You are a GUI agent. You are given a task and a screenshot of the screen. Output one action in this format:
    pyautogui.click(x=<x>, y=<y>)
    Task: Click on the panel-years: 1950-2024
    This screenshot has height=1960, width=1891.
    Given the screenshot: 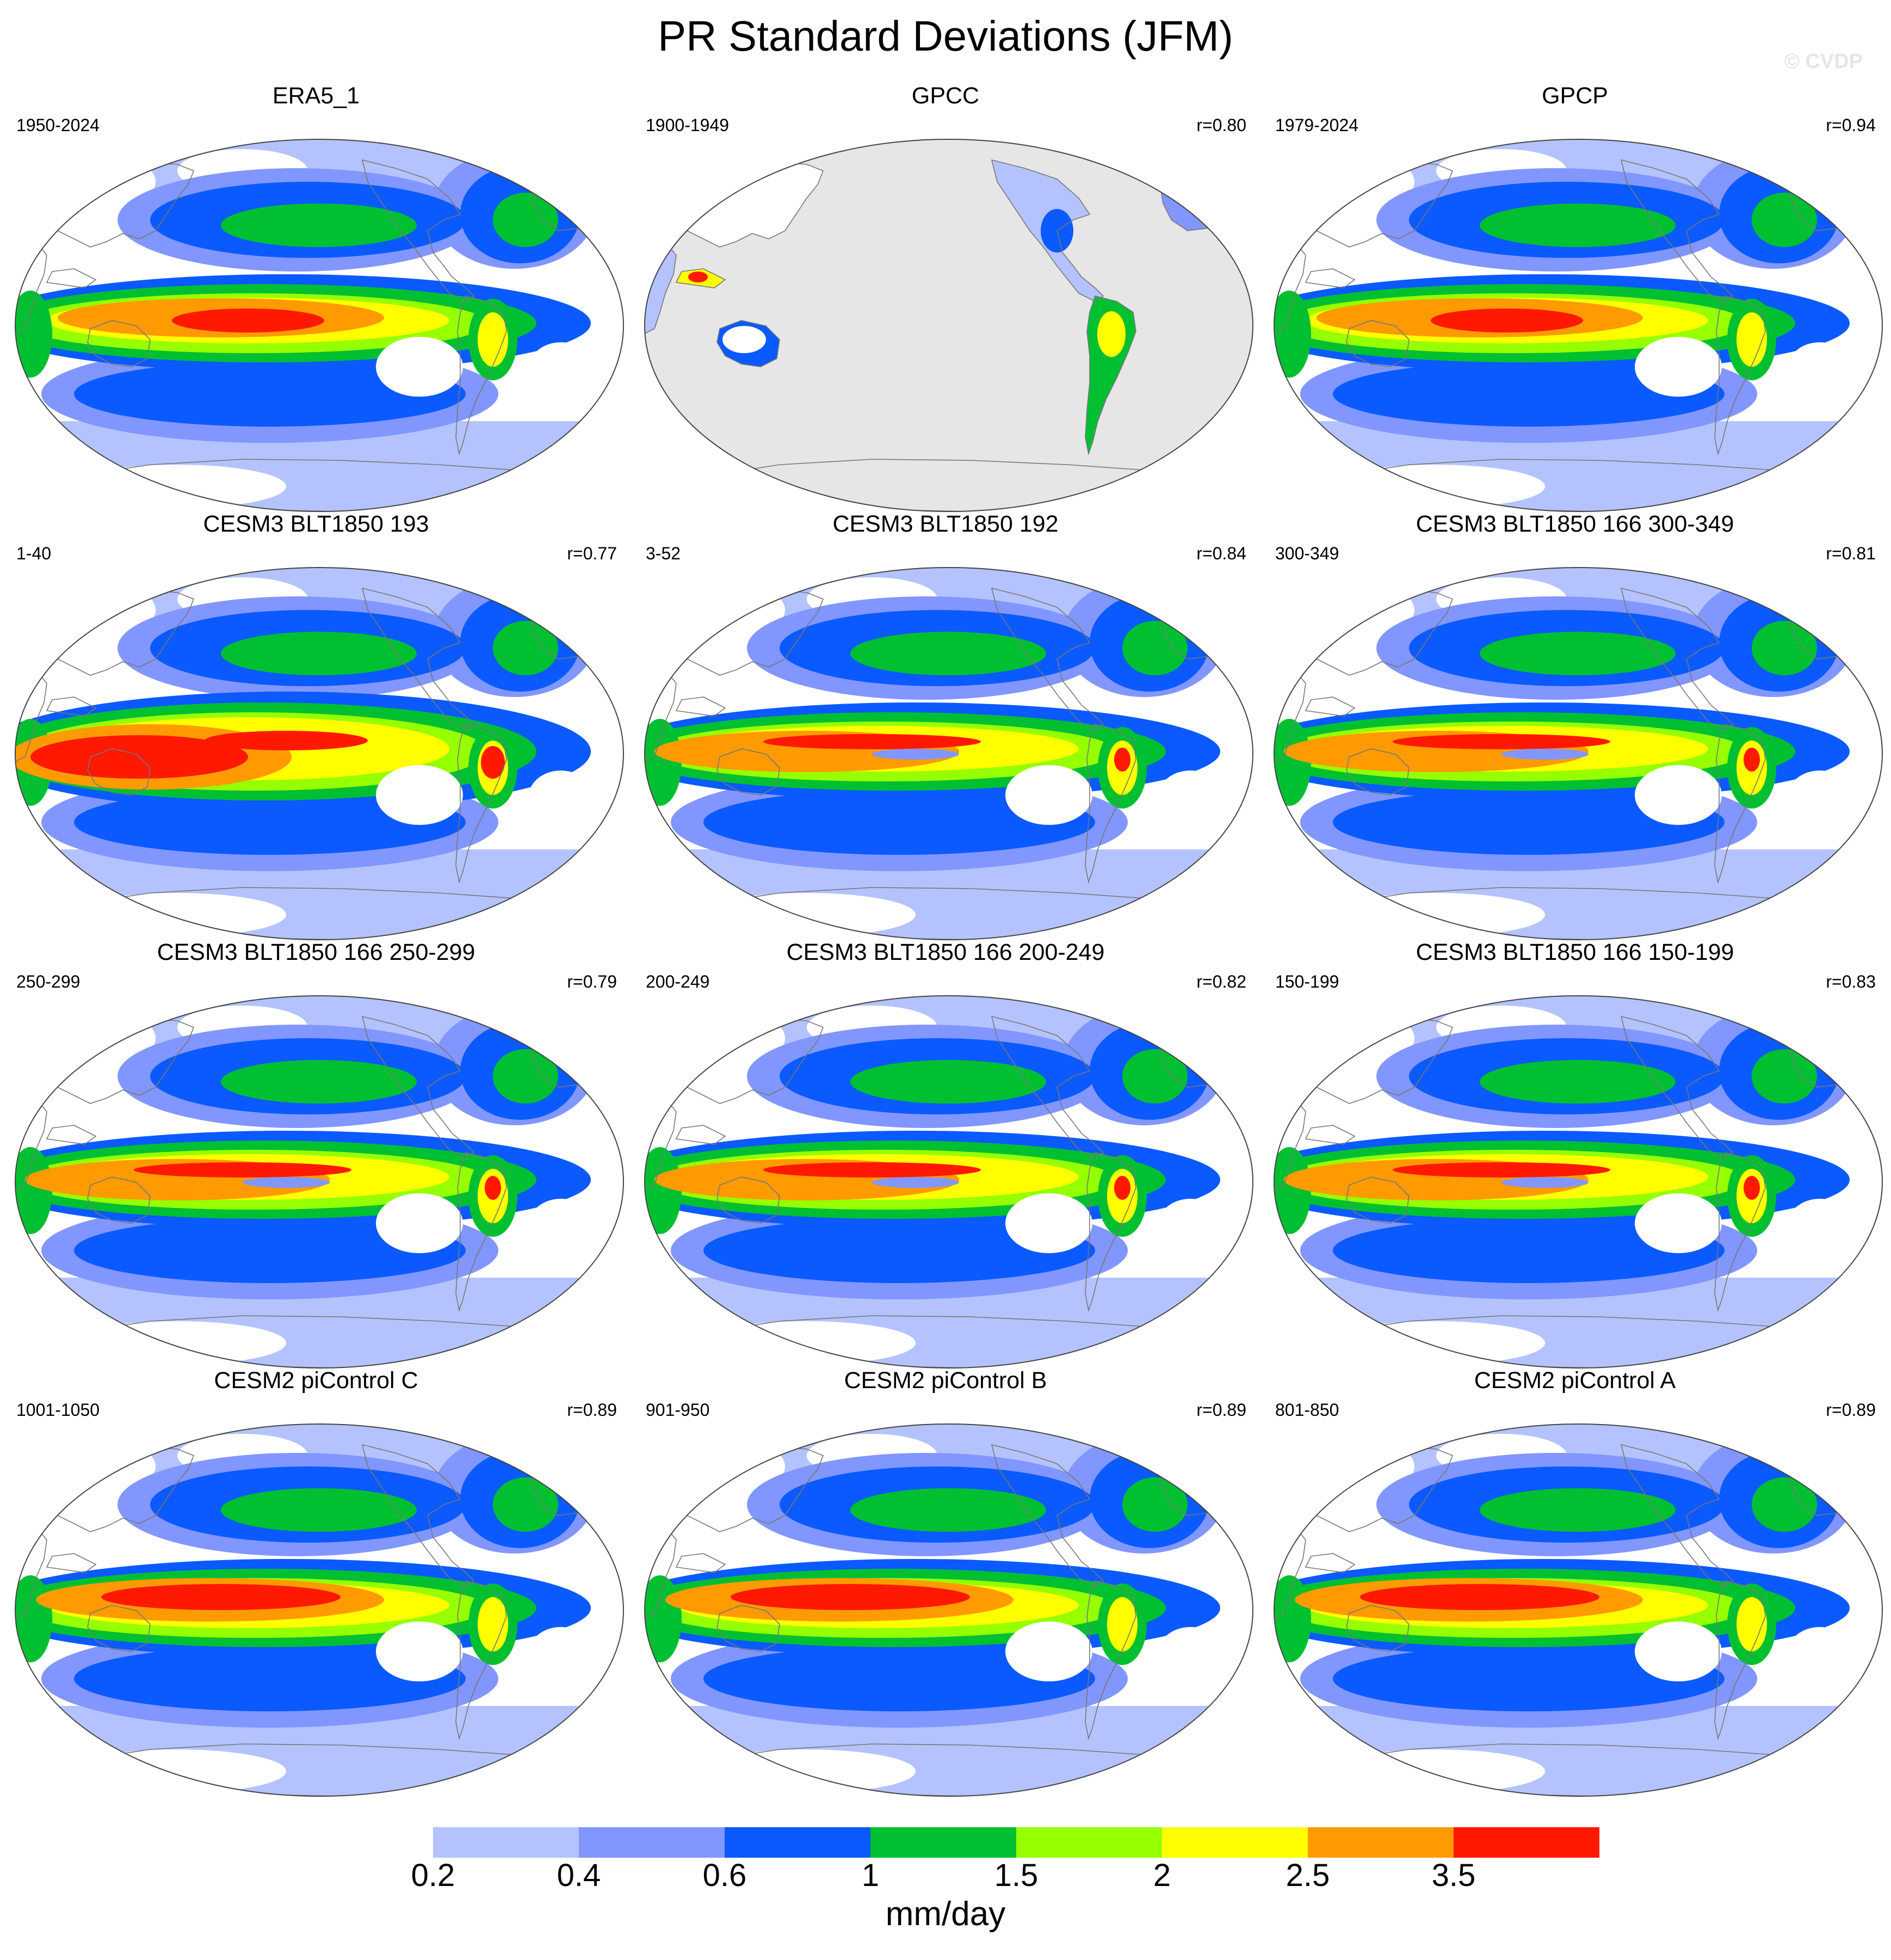 What is the action you would take?
    pyautogui.click(x=58, y=125)
    